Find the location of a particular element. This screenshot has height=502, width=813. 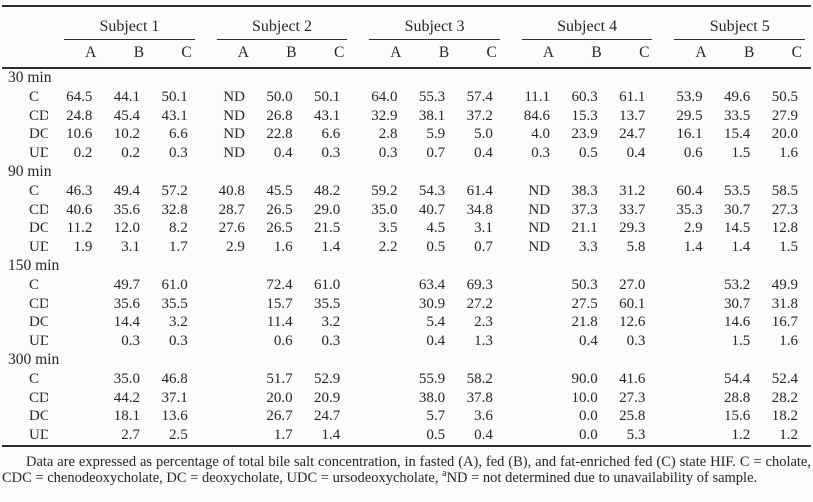

value-cell: 24.7 is located at coordinates (632, 134).